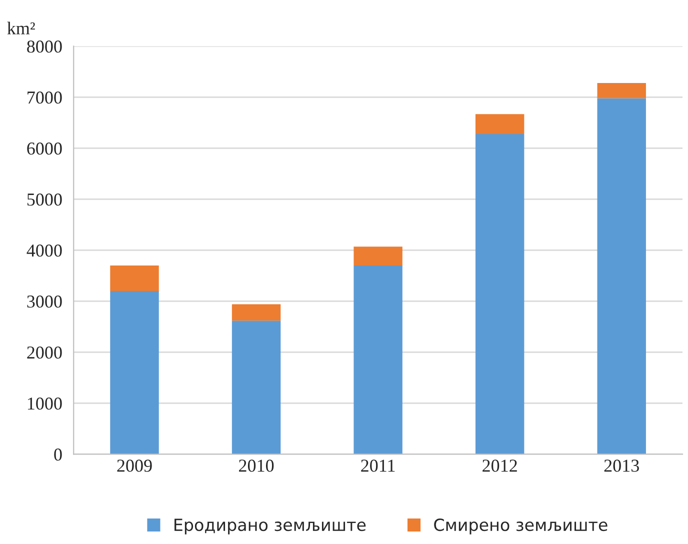  I want to click on y-tick-label: 2000, so click(44, 352).